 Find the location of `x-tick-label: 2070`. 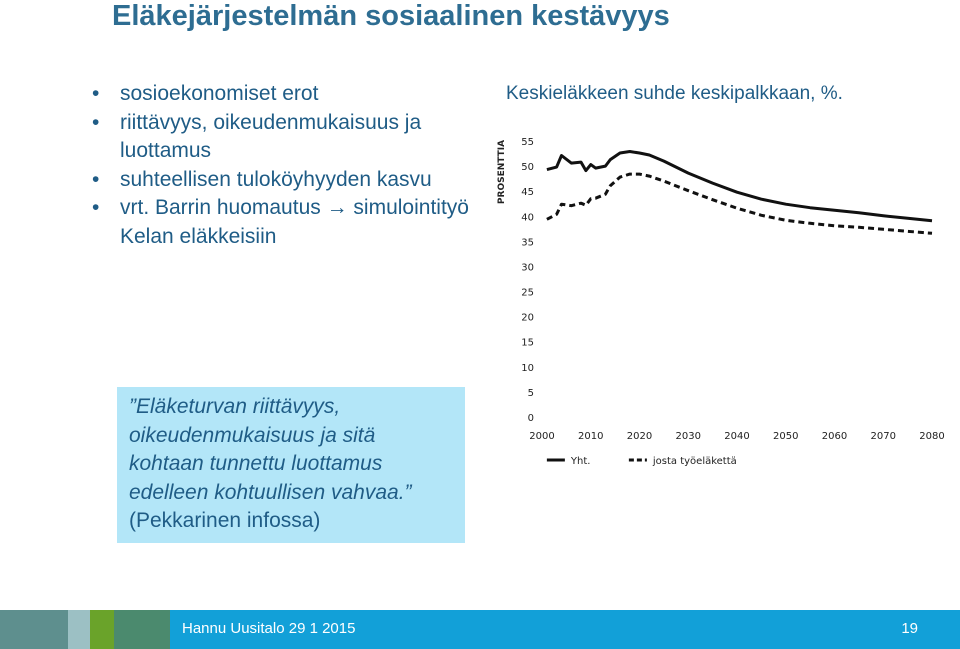

x-tick-label: 2070 is located at coordinates (883, 436).